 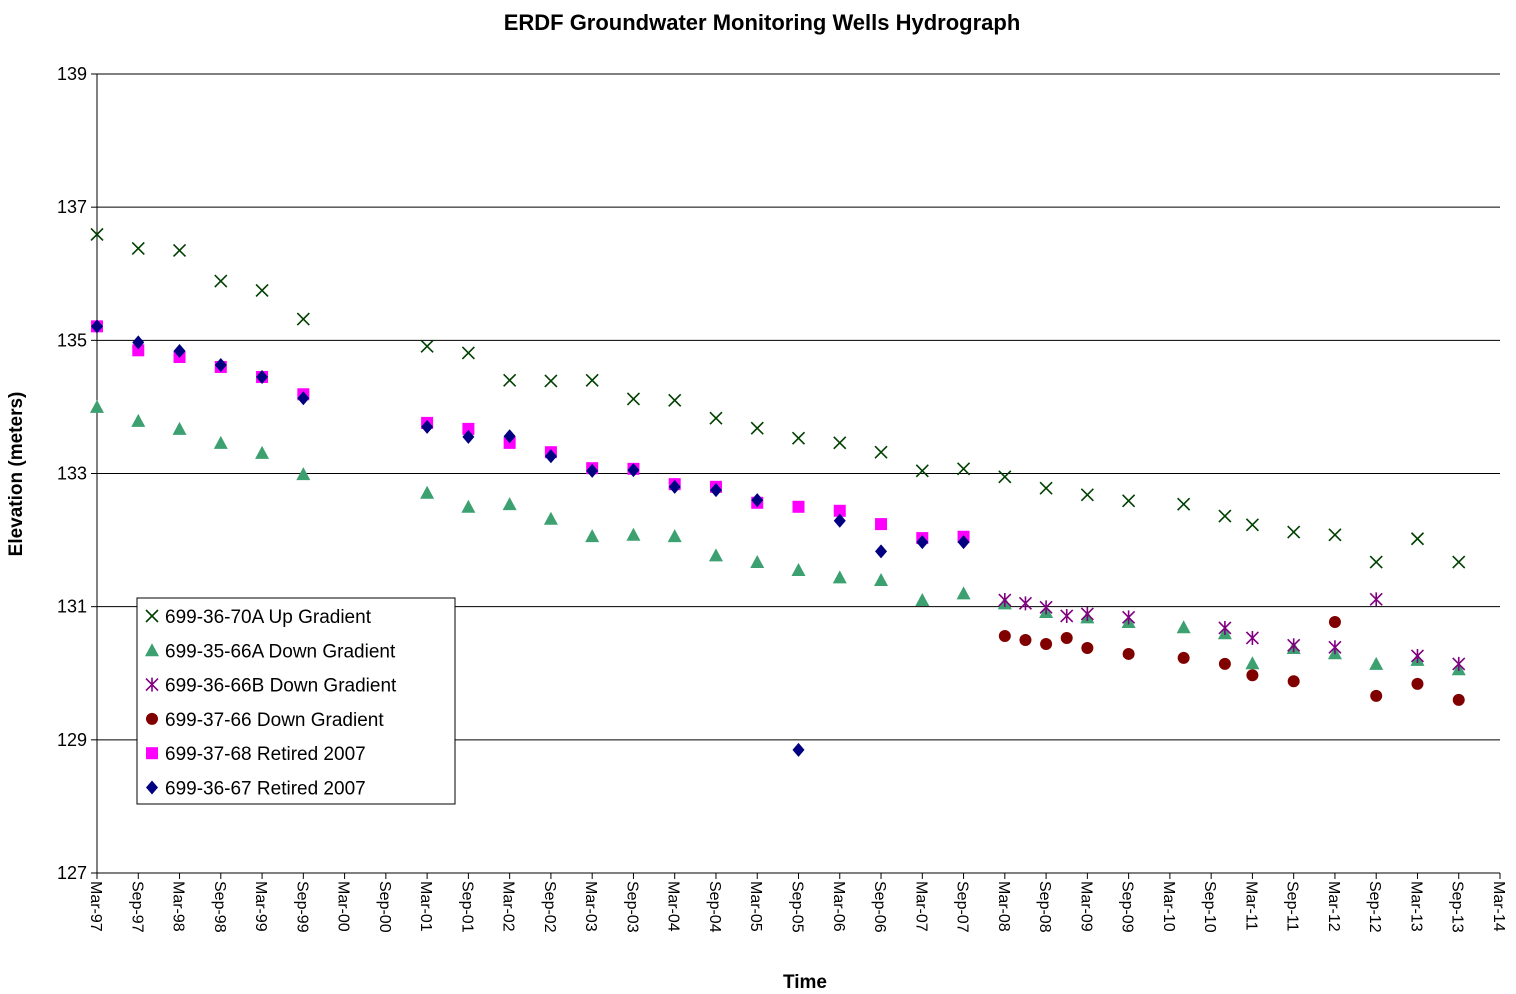 I want to click on x-tick-label: Sep-11, so click(x=1292, y=906).